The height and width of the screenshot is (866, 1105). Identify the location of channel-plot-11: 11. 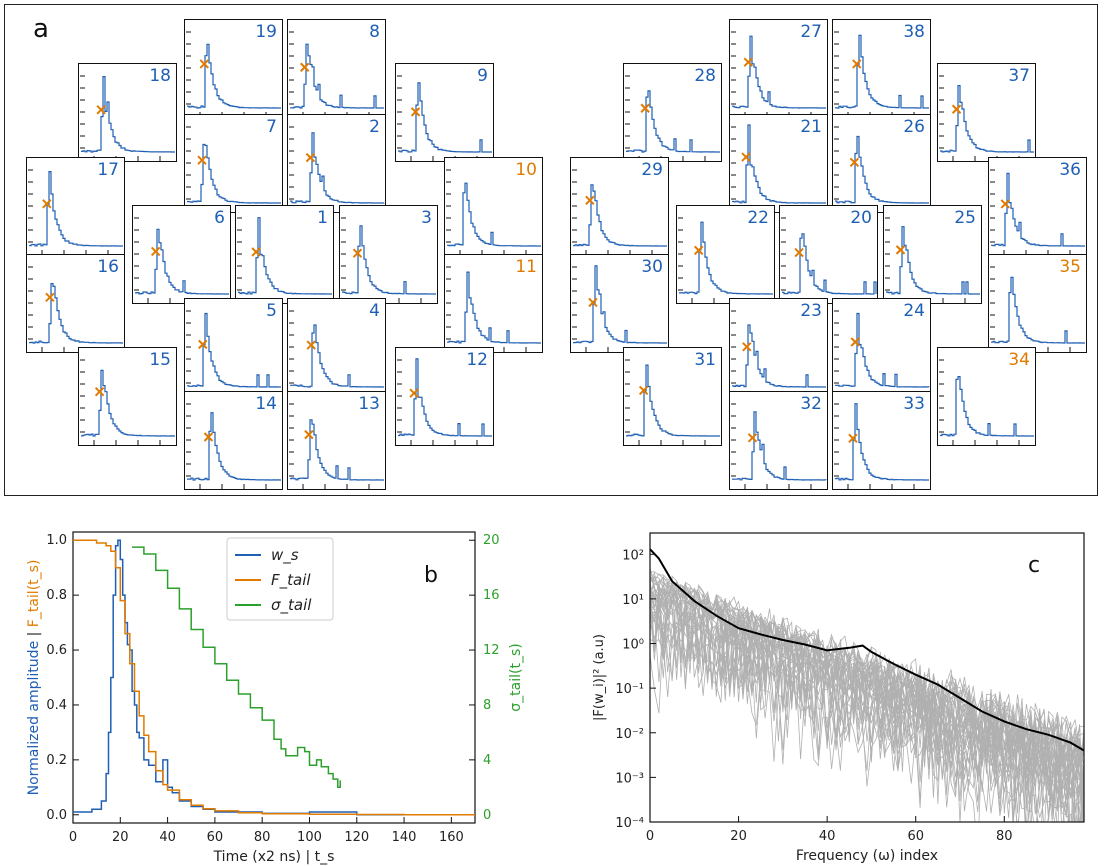
(493, 303).